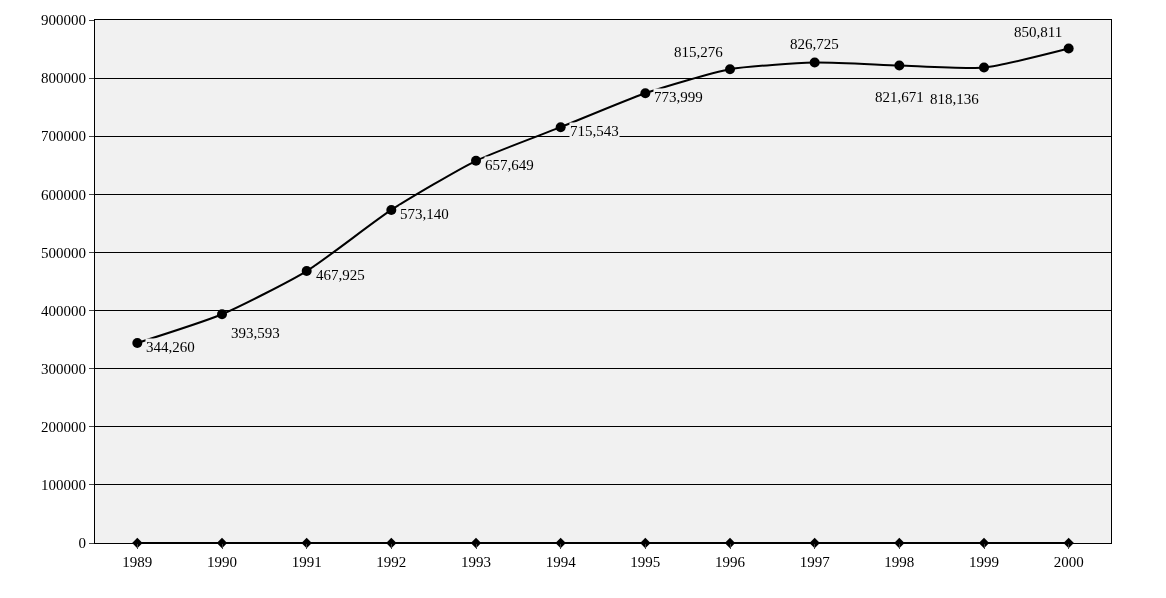 The height and width of the screenshot is (598, 1166). Describe the element at coordinates (678, 97) in the screenshot. I see `data-label: 773,999` at that location.